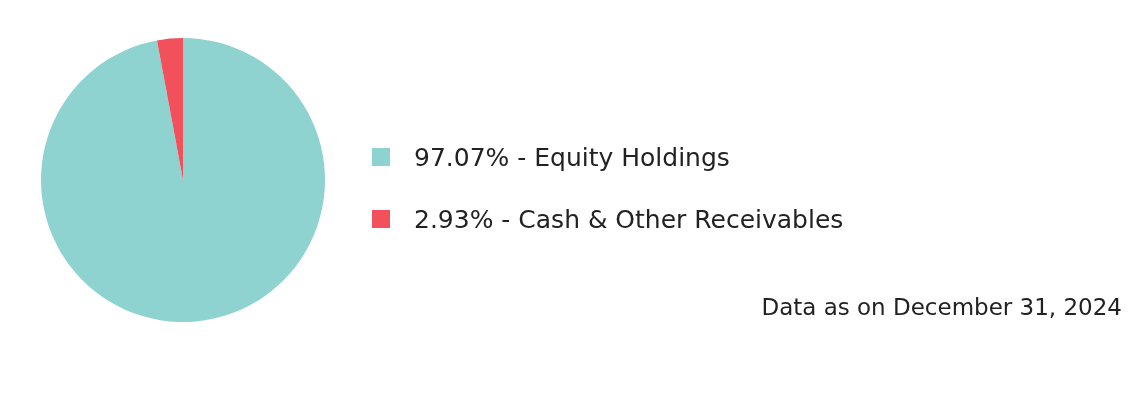 This screenshot has height=396, width=1144. What do you see at coordinates (170, 109) in the screenshot?
I see `pie-slice` at bounding box center [170, 109].